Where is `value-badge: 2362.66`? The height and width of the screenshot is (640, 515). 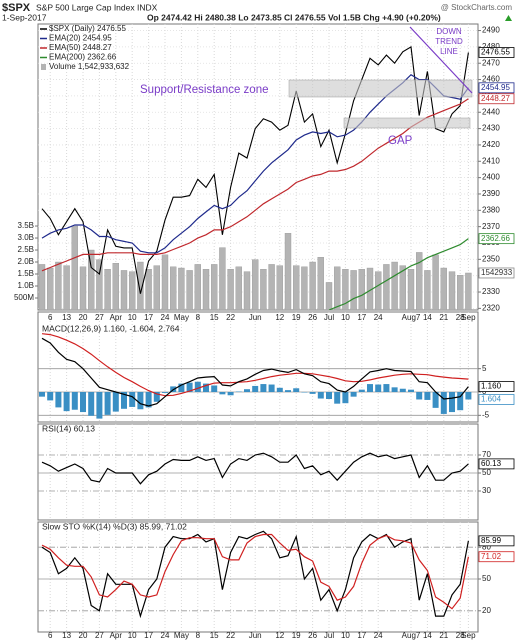 value-badge: 2362.66 is located at coordinates (495, 238).